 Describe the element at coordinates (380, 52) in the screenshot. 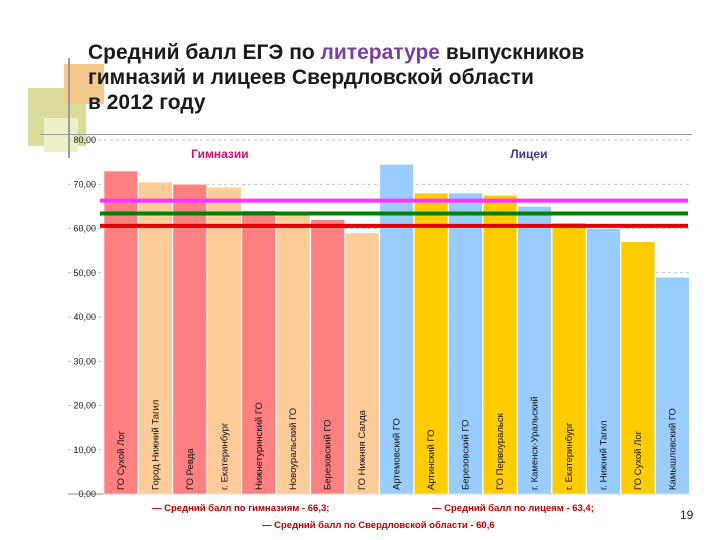

I see `title-subject: литературе` at that location.